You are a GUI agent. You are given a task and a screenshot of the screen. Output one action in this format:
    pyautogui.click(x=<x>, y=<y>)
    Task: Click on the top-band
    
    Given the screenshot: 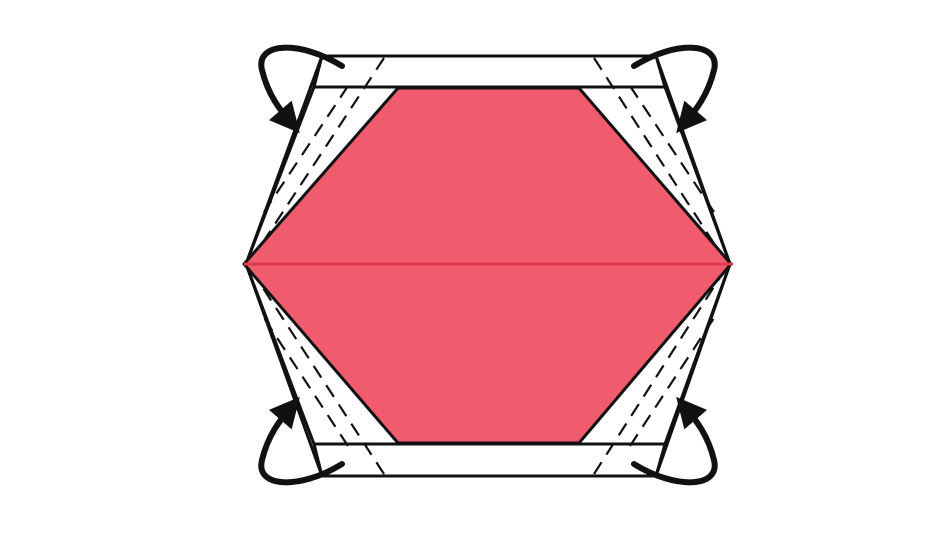 What is the action you would take?
    pyautogui.click(x=489, y=71)
    